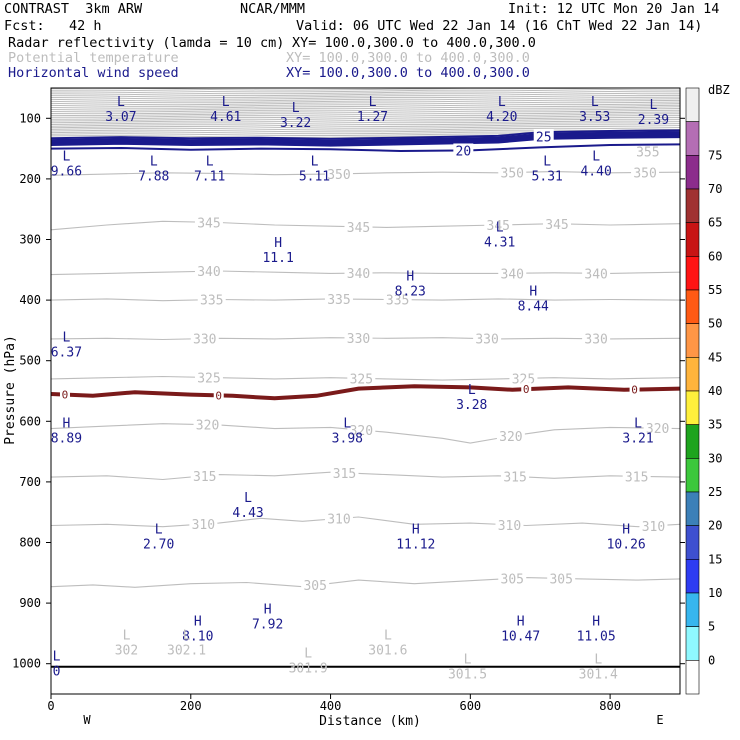  I want to click on colorbar-level: 45, so click(715, 357).